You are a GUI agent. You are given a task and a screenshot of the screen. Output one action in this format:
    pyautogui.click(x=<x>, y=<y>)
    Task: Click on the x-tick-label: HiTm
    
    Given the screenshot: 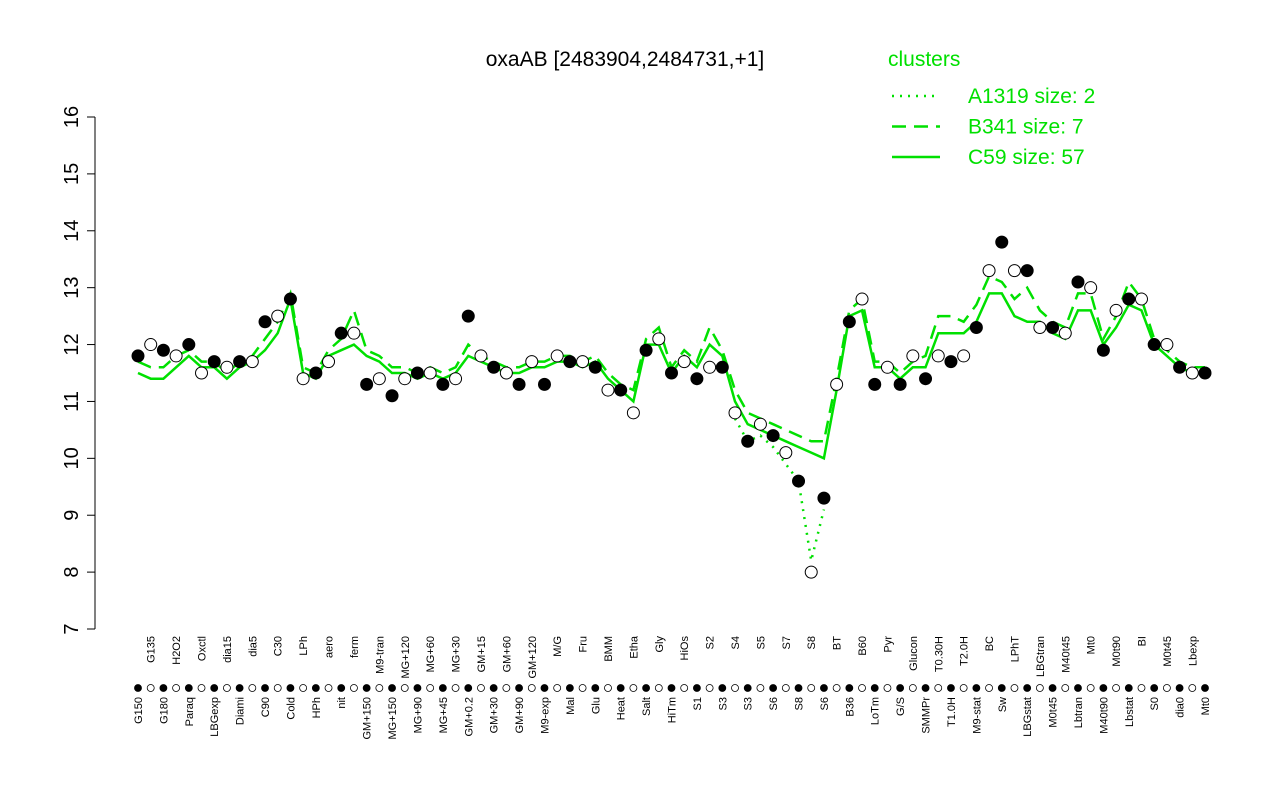 What is the action you would take?
    pyautogui.click(x=673, y=710)
    